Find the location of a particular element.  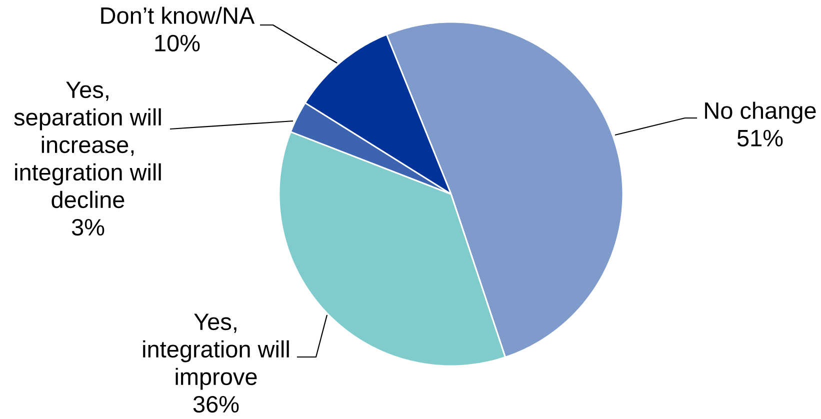

data-label: 36% is located at coordinates (216, 404).